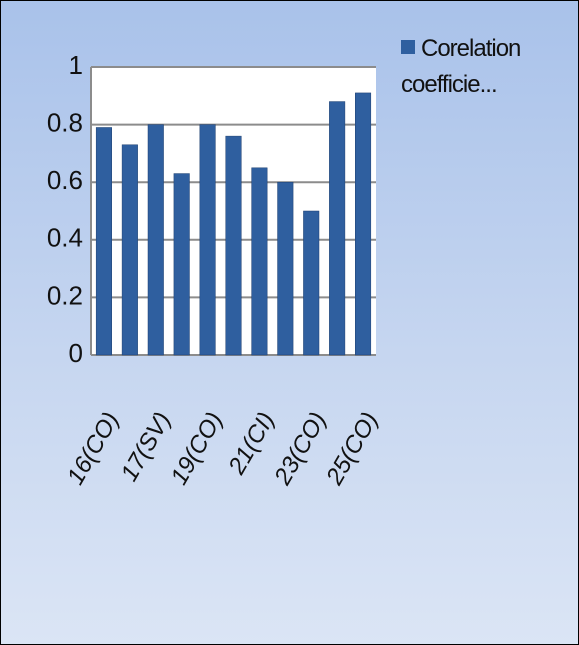 The image size is (579, 645). I want to click on legend-swatch, so click(408, 47).